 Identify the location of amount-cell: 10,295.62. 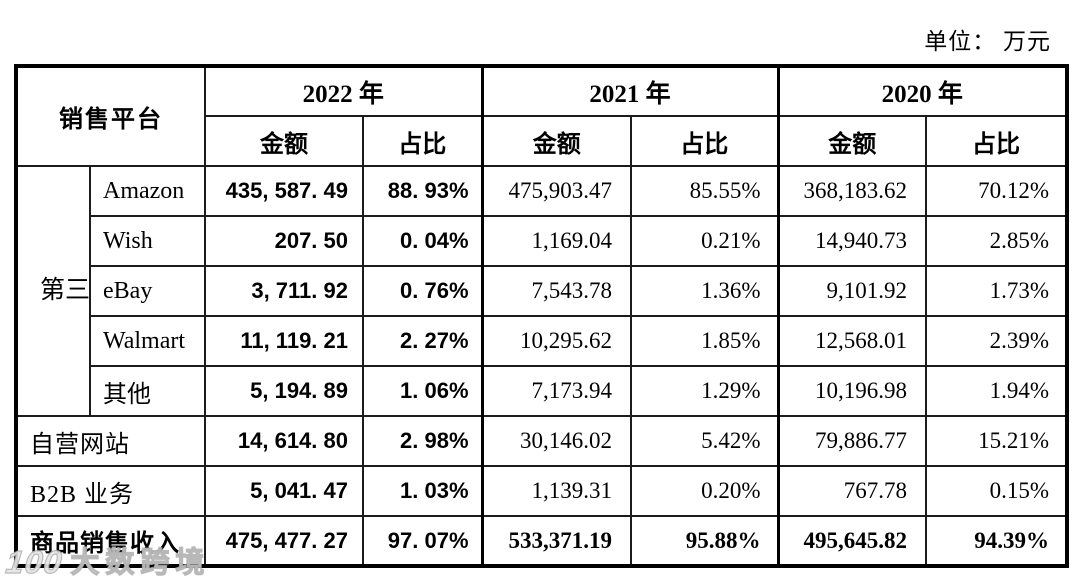
(556, 341).